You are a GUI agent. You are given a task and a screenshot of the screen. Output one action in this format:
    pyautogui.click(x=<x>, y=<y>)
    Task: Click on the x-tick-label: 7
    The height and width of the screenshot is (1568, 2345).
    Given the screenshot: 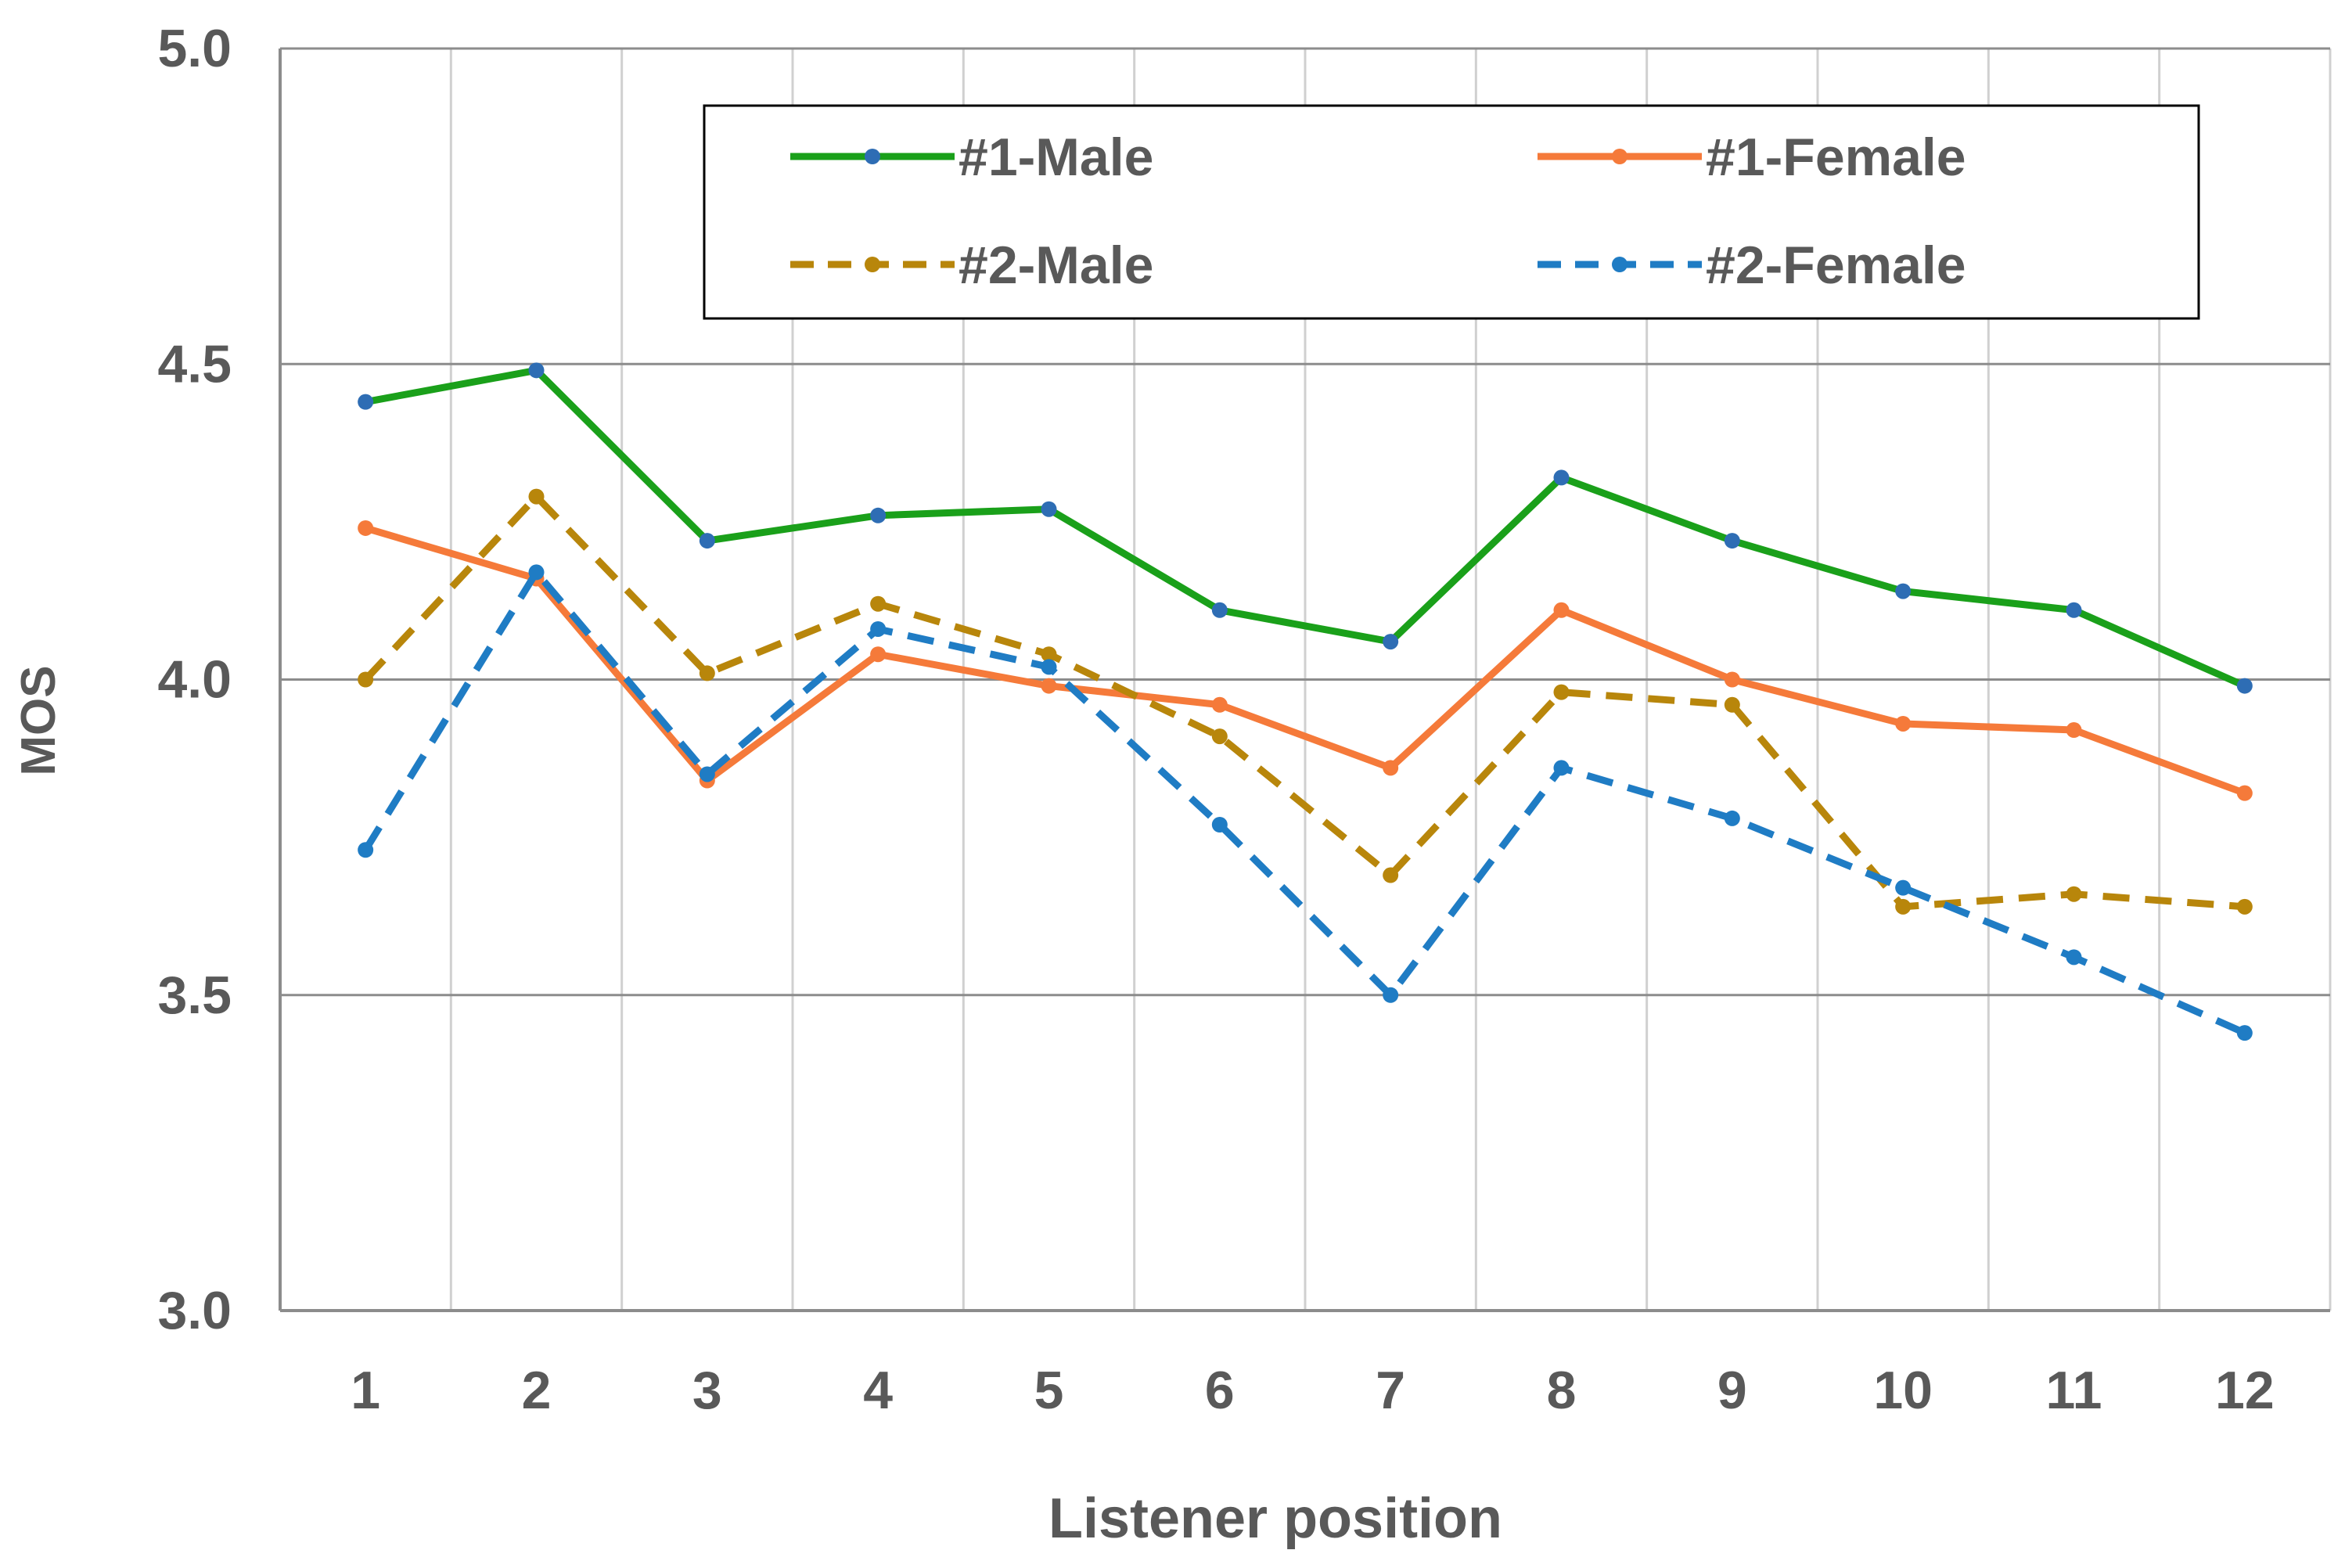 What is the action you would take?
    pyautogui.click(x=1390, y=1390)
    